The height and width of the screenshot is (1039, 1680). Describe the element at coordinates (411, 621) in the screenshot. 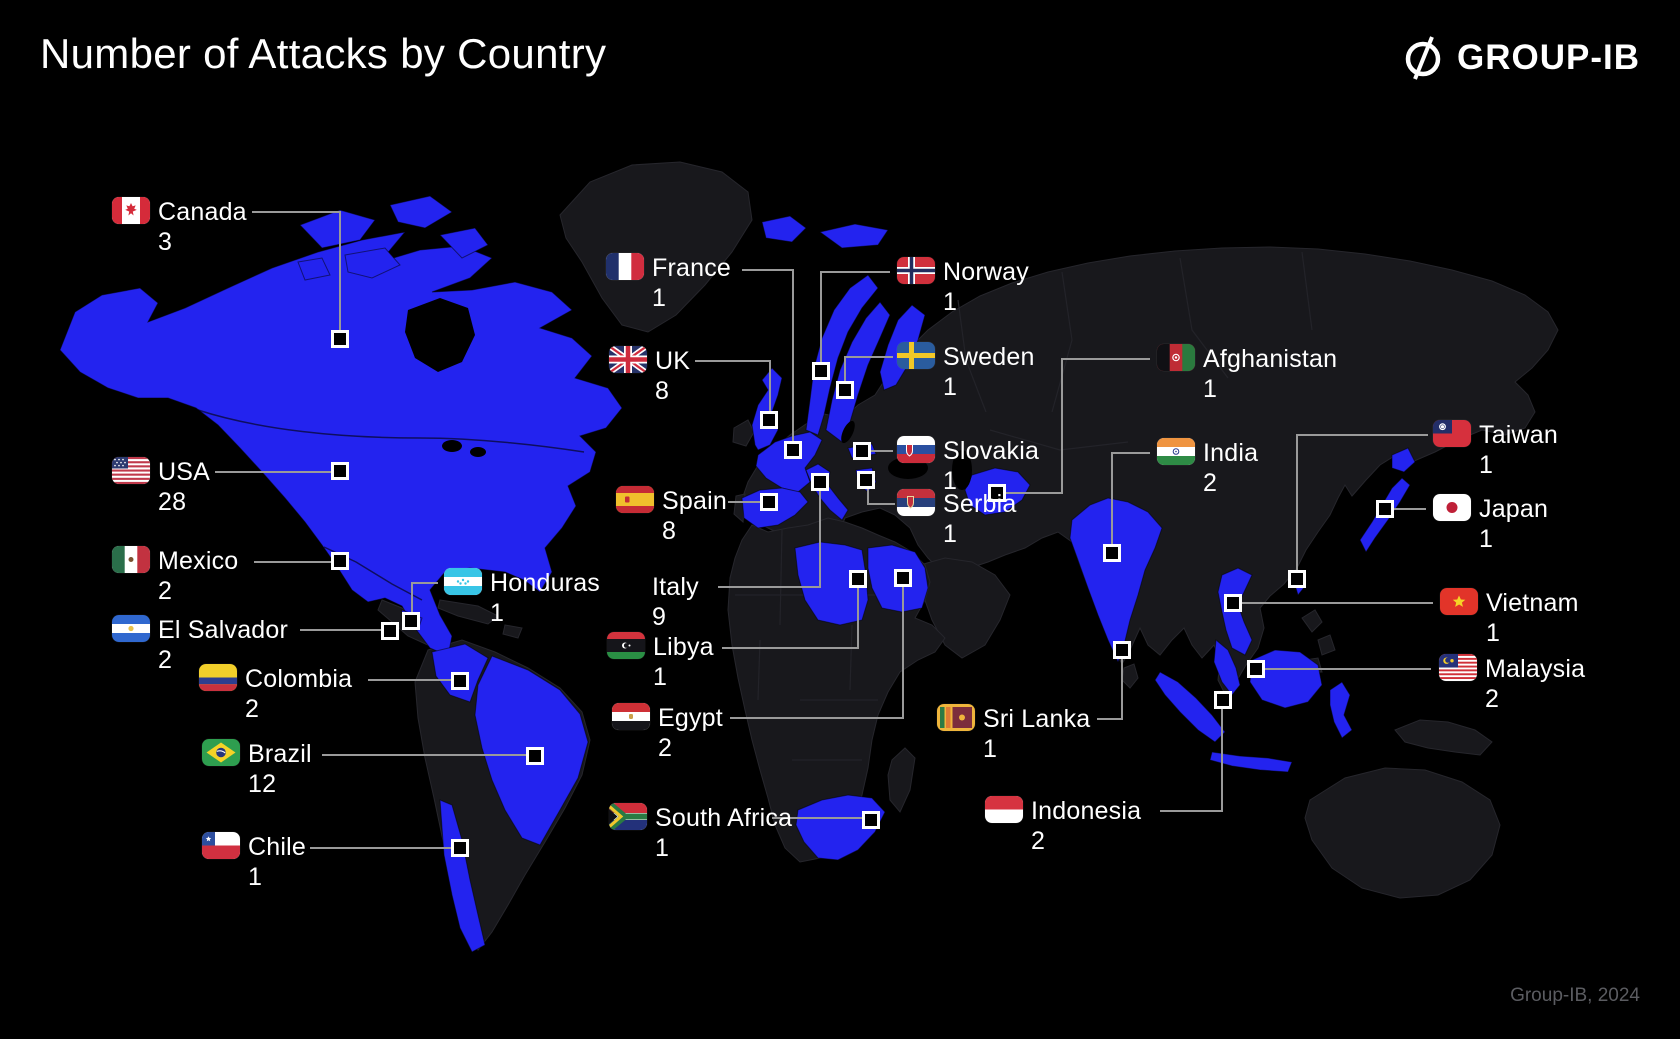

I see `map-marker-honduras` at that location.